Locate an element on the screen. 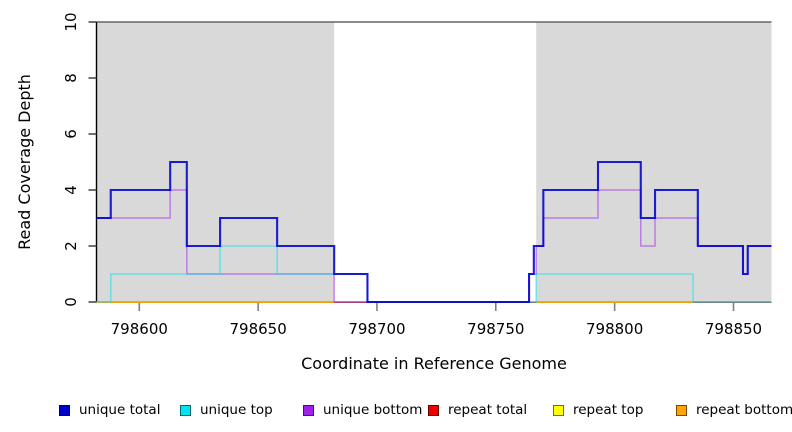  legend-item-unique-bottom: unique bottom is located at coordinates (362, 410).